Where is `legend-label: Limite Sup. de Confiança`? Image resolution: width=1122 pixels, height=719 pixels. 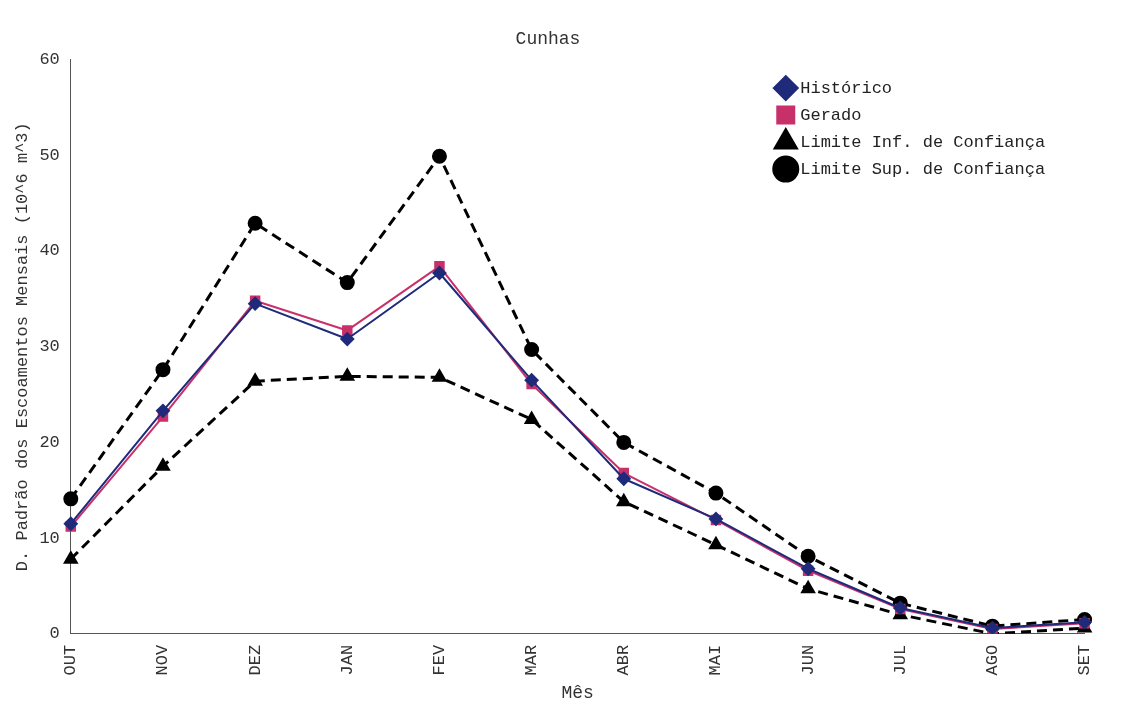 legend-label: Limite Sup. de Confiança is located at coordinates (923, 169).